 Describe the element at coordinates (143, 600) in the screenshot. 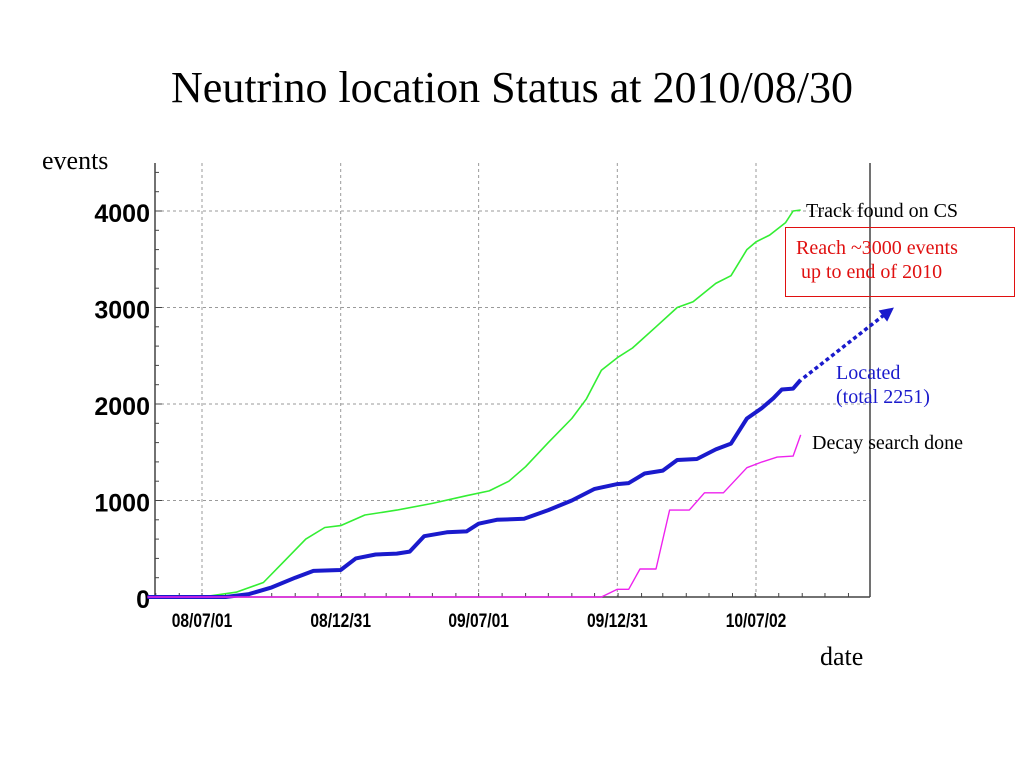

I see `y-tick-label: 0` at that location.